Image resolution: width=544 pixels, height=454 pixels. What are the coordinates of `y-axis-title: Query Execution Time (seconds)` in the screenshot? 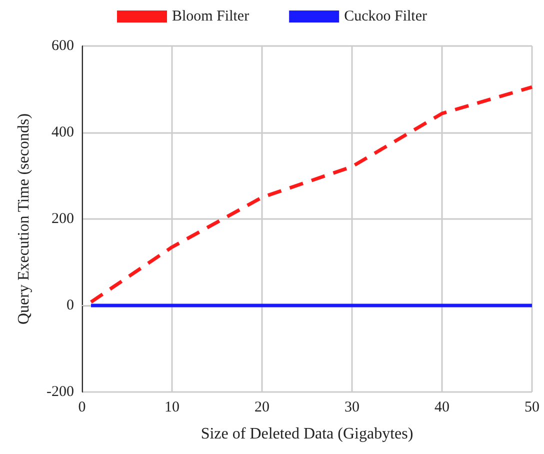 It's located at (24, 219).